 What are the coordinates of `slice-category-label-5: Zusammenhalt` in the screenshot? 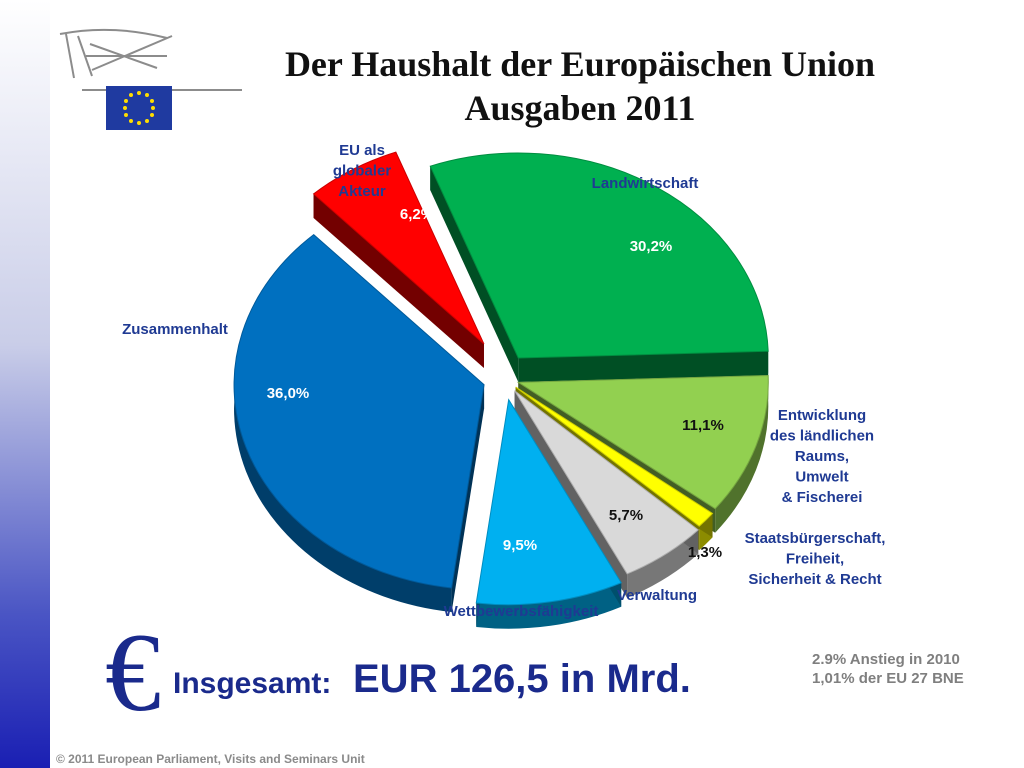 It's located at (175, 329).